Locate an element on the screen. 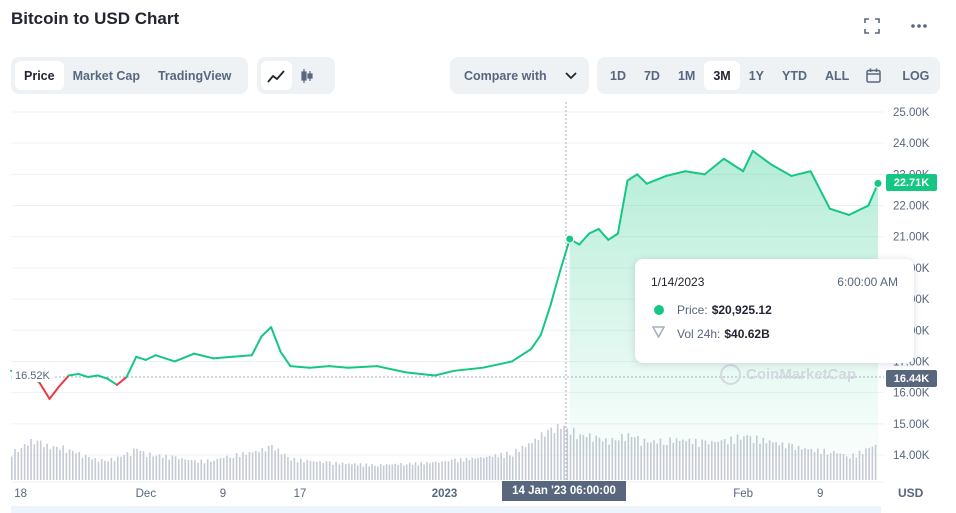  range-all: ALL is located at coordinates (837, 75).